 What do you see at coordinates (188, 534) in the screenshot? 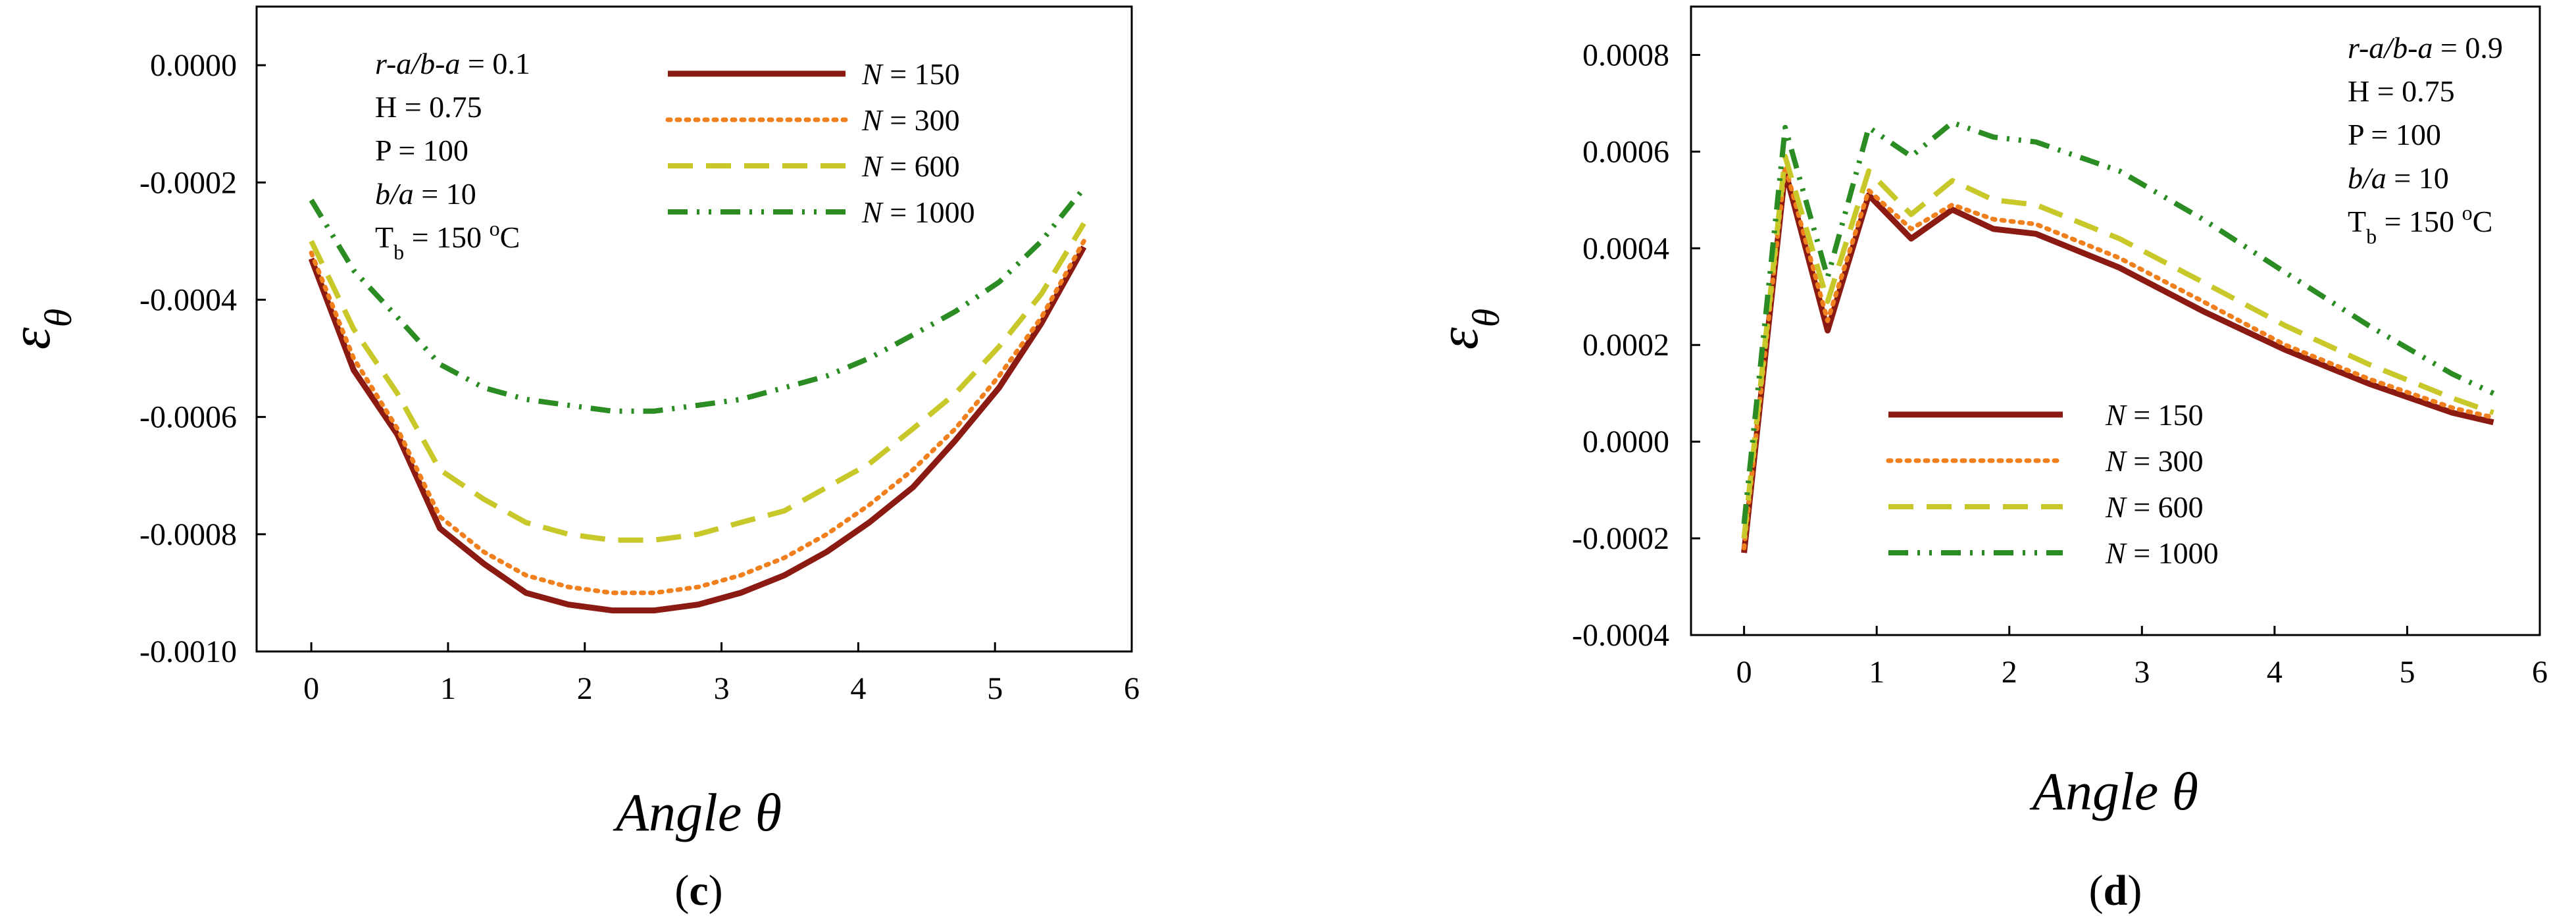
I see `y-tick-label: -0.0008` at bounding box center [188, 534].